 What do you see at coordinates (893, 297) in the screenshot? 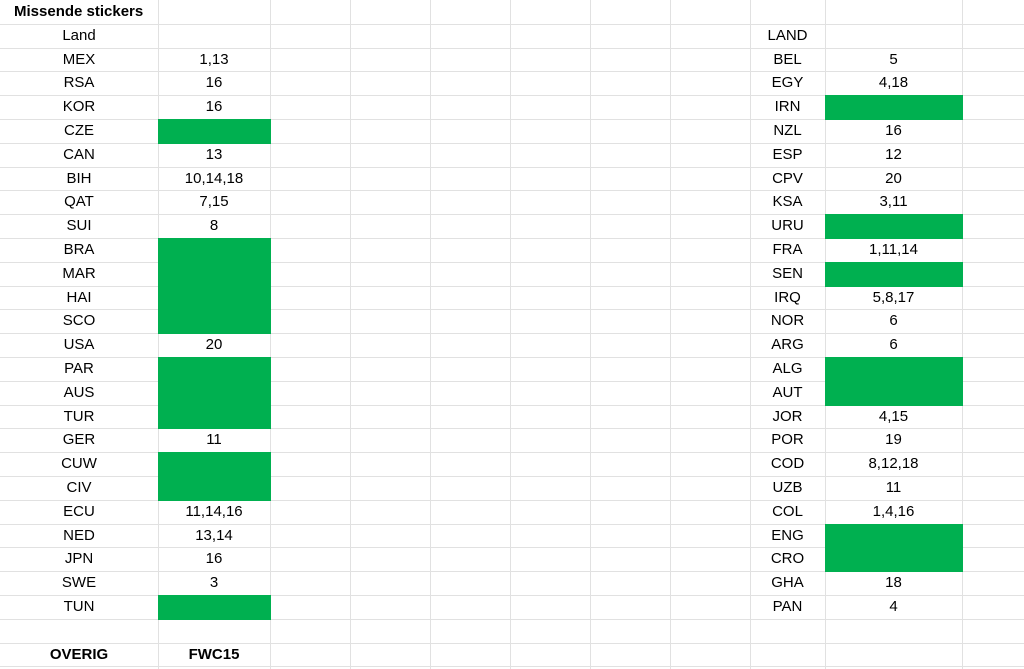
I see `sticker-numbers: 5,8,17` at bounding box center [893, 297].